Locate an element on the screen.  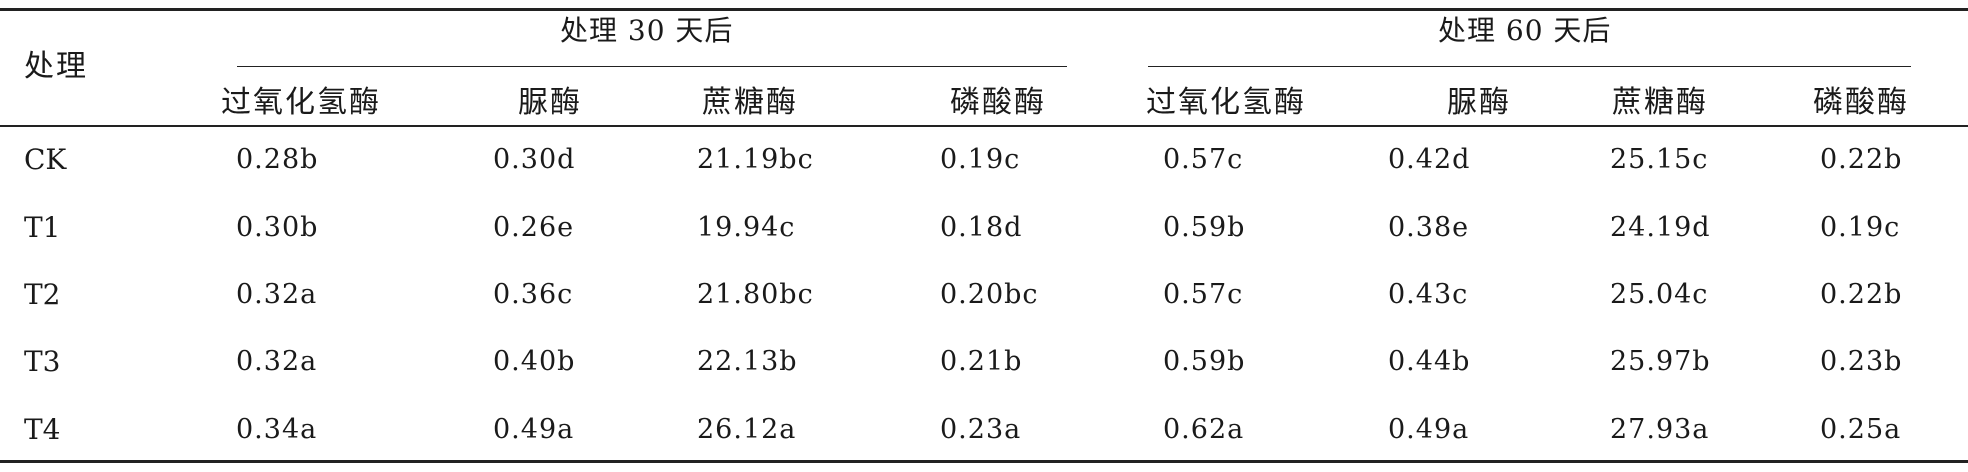
table-cell: 27.93a is located at coordinates (1660, 429).